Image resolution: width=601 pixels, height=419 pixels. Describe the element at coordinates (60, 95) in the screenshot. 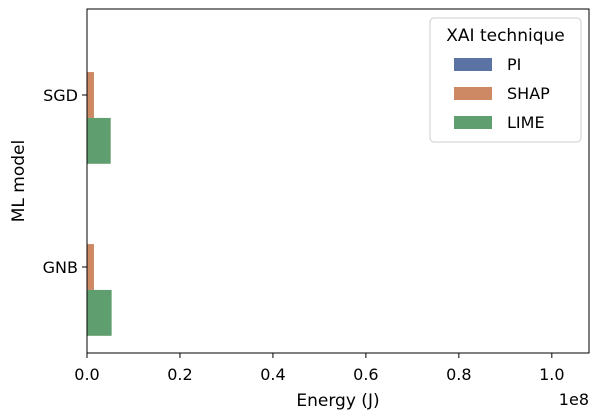

I see `y-tick-label: SGD` at that location.